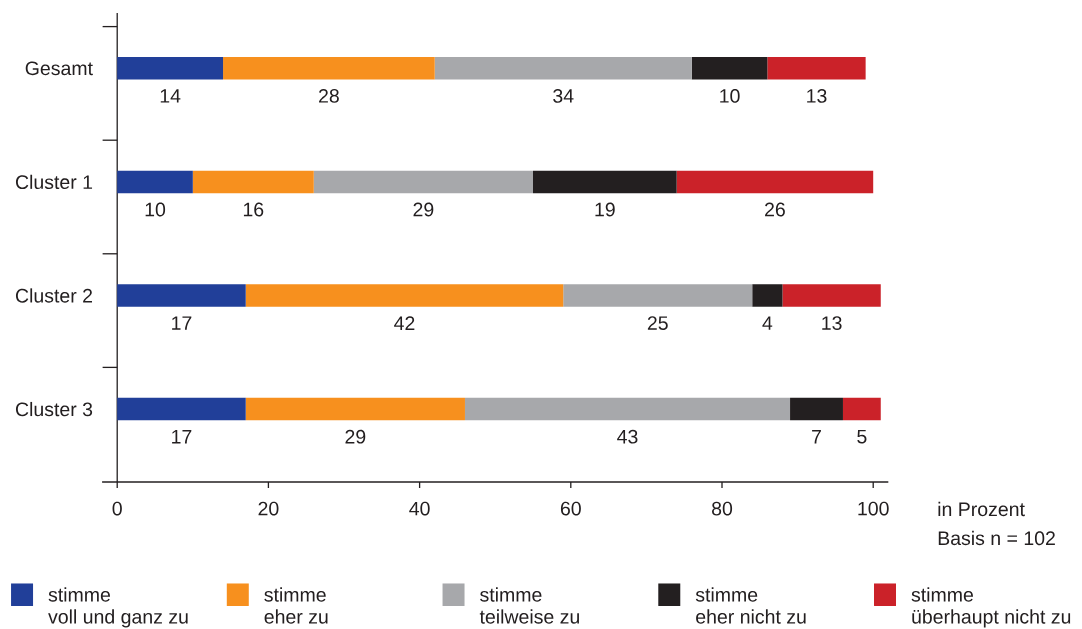 The image size is (1082, 629). What do you see at coordinates (775, 209) in the screenshot?
I see `data-label: 26` at bounding box center [775, 209].